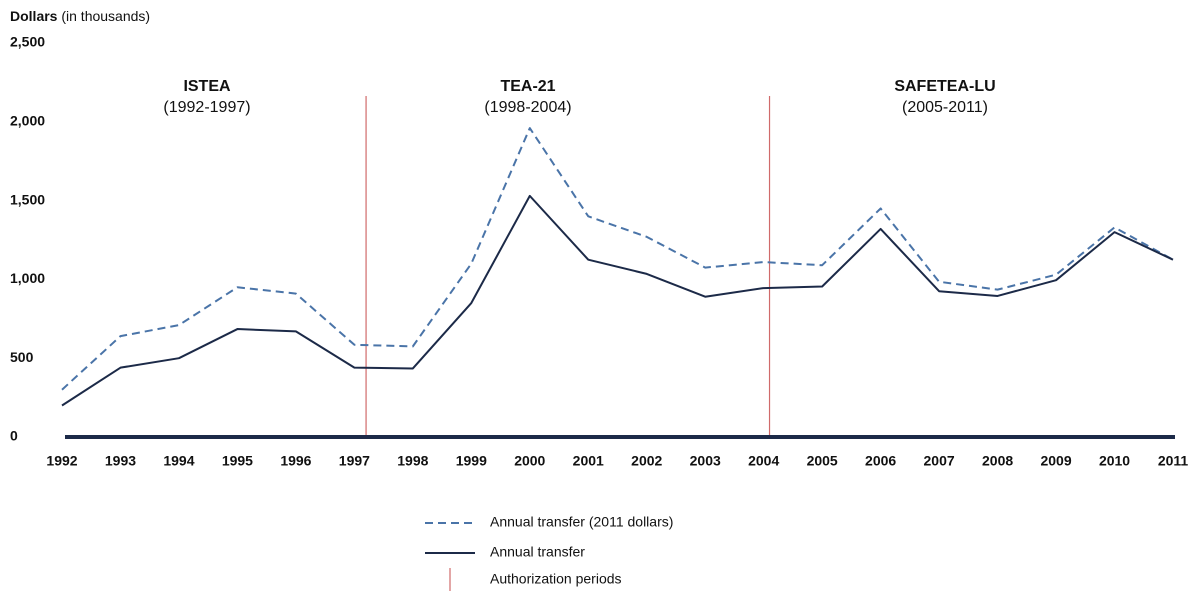  I want to click on x-tick-label: 2004, so click(763, 461).